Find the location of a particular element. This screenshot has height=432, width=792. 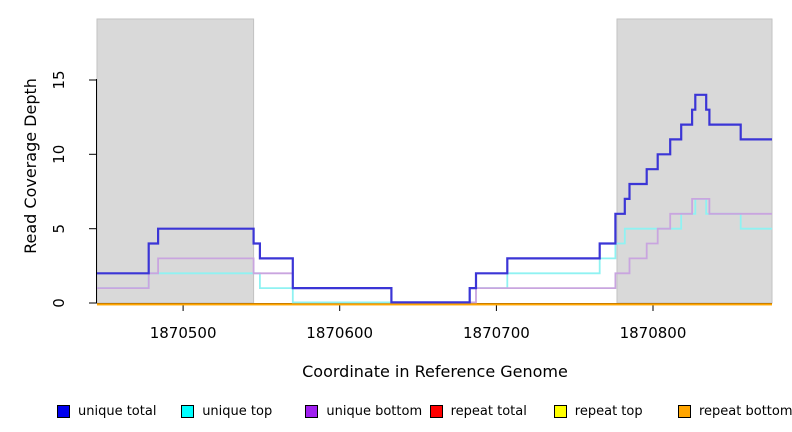

y-tick-label: 15 is located at coordinates (59, 79).